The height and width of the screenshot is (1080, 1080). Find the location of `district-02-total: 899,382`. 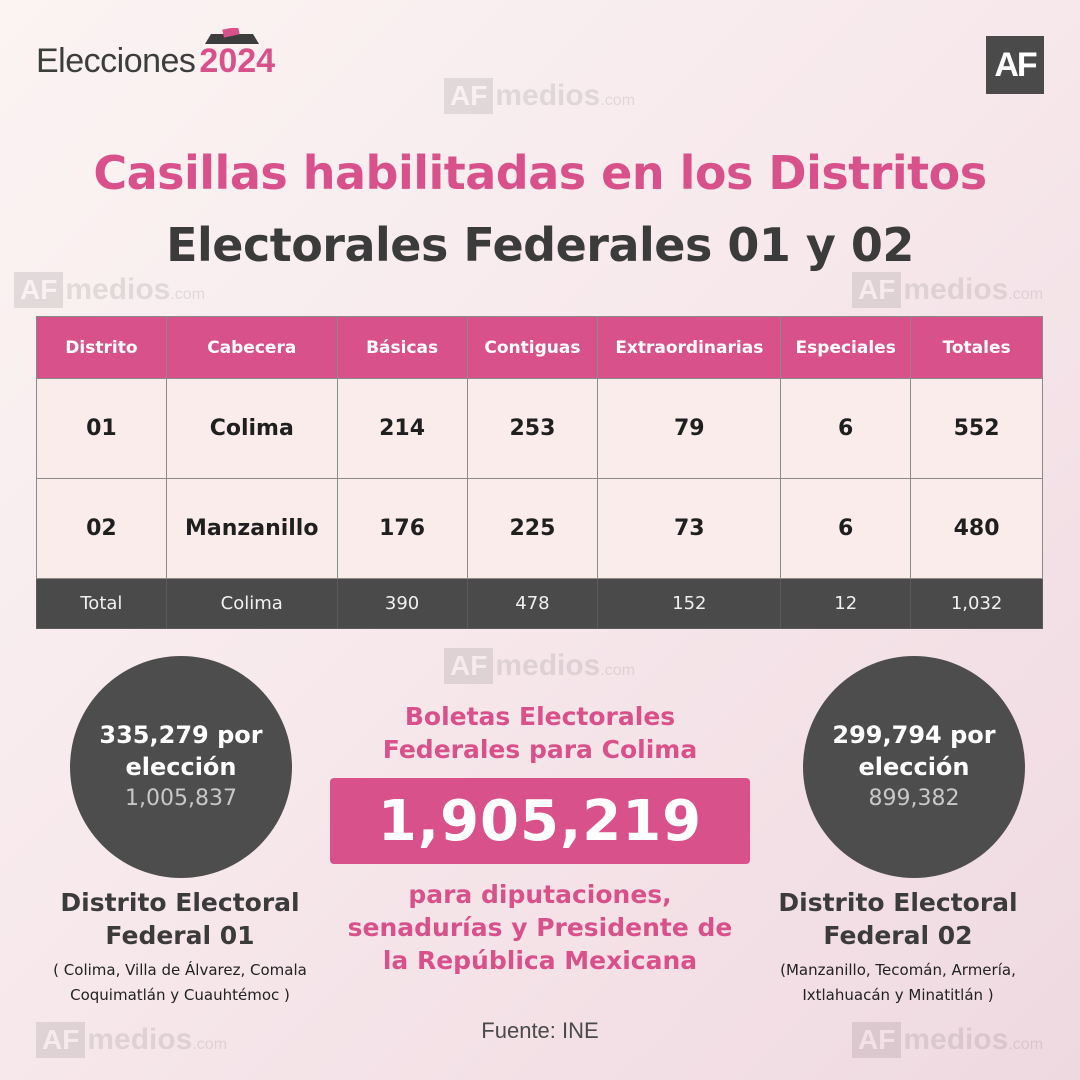

district-02-total: 899,382 is located at coordinates (914, 798).